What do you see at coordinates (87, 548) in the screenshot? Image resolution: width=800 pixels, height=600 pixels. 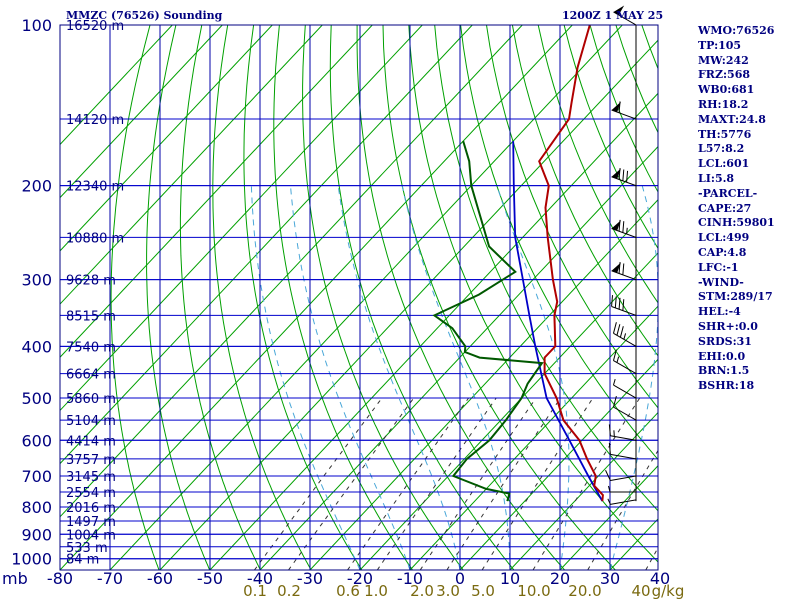 I see `height-tick-label: 533 m` at bounding box center [87, 548].